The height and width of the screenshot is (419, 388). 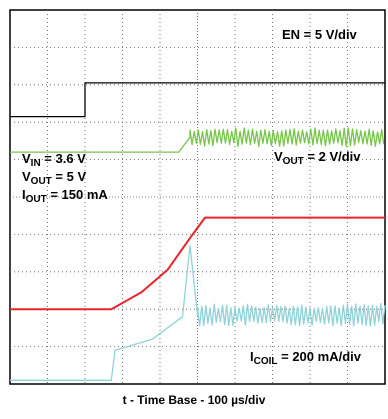 I want to click on icoil-scale-label: ICOIL = 200 mA/div, so click(x=305, y=358).